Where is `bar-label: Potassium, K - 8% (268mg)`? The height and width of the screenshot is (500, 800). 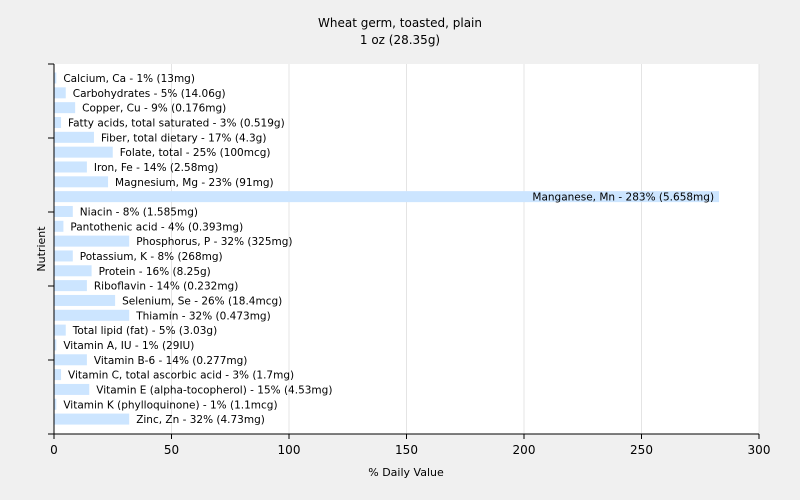 bar-label: Potassium, K - 8% (268mg) is located at coordinates (151, 257).